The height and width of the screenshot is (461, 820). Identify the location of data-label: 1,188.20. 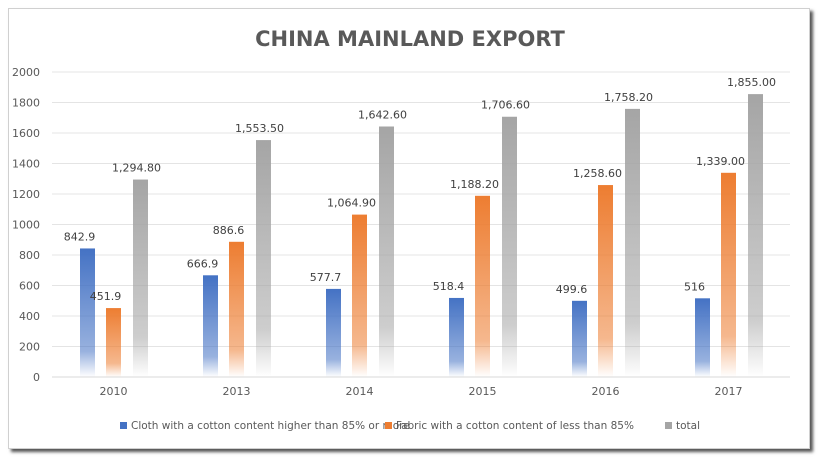
(474, 184).